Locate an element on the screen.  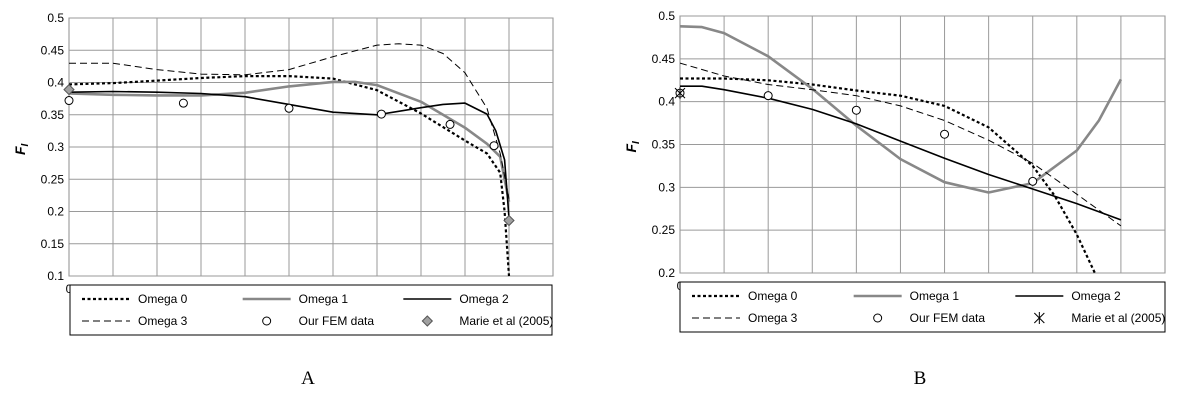
series-omega-3-line is located at coordinates (289, 121).